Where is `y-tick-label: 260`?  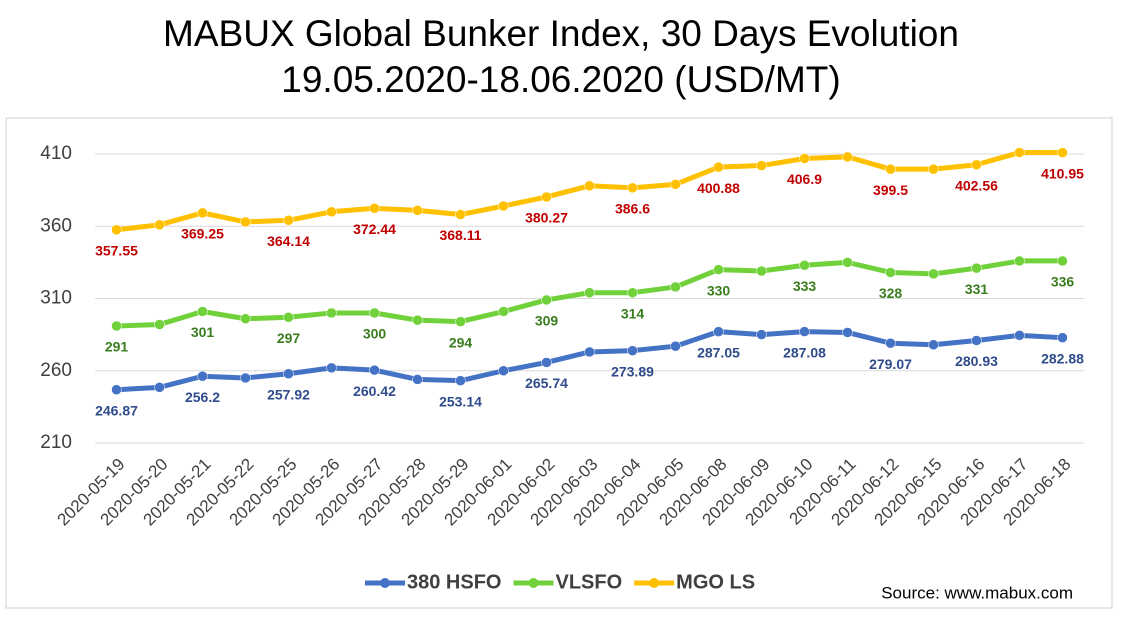 y-tick-label: 260 is located at coordinates (56, 370).